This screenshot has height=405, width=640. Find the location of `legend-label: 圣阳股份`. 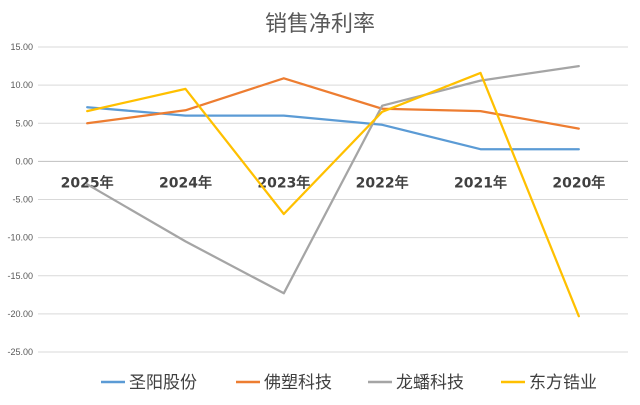

legend-label: 圣阳股份 is located at coordinates (163, 383).